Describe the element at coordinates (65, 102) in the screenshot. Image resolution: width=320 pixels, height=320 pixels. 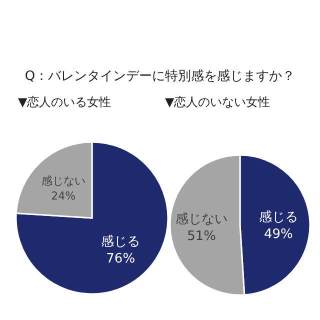
I see `chart-subtitle: ▼恋人のいる女性` at that location.